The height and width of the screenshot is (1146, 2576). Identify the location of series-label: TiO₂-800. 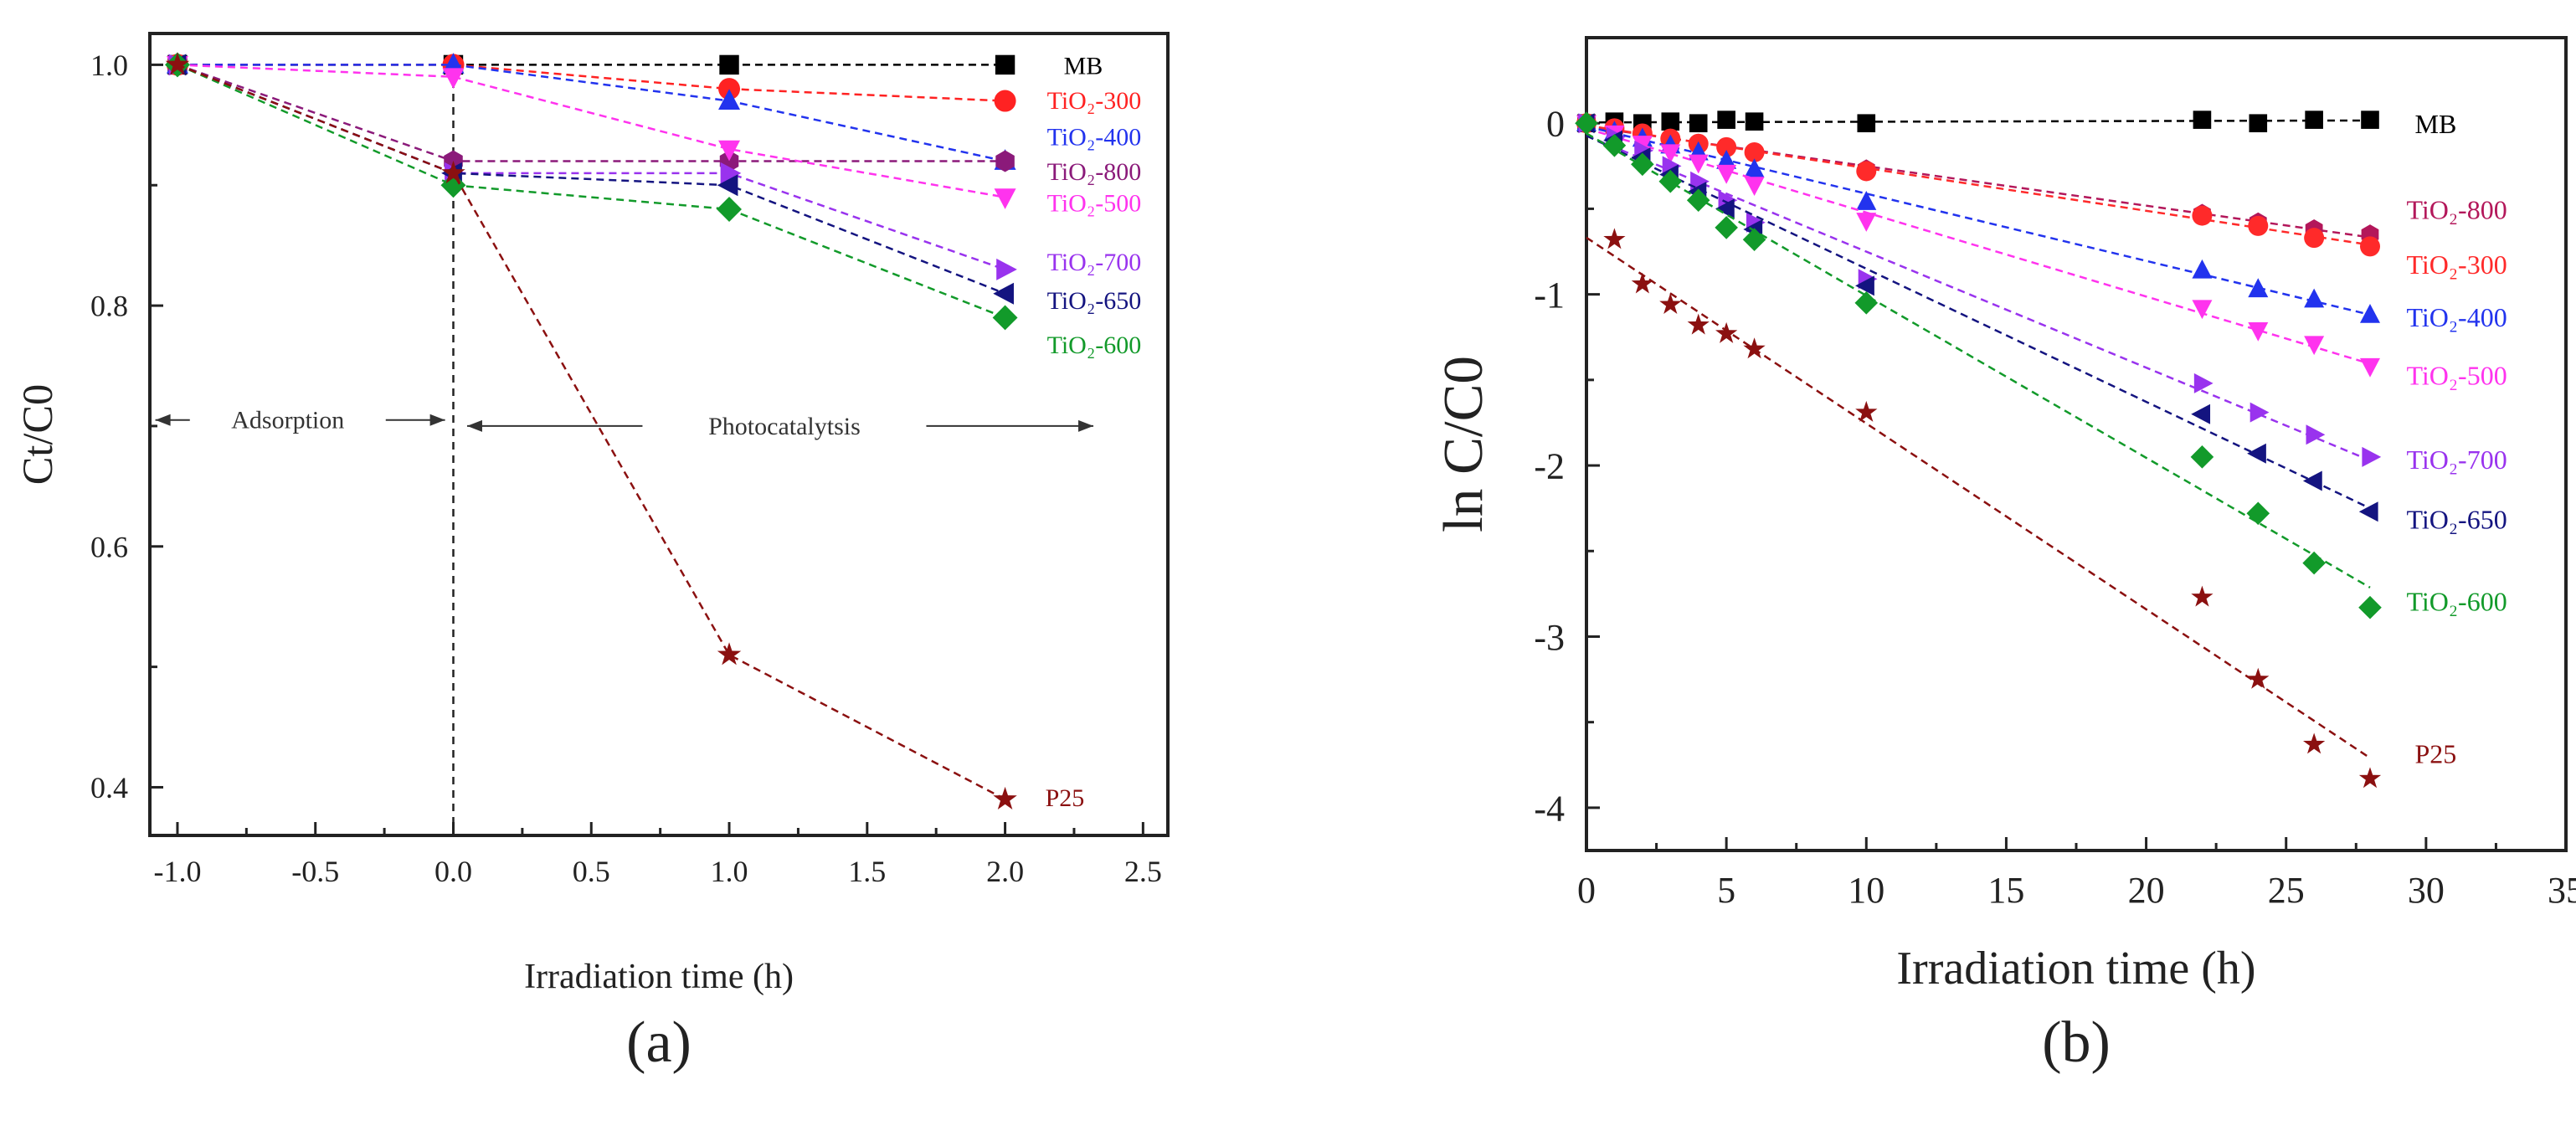
(1094, 172).